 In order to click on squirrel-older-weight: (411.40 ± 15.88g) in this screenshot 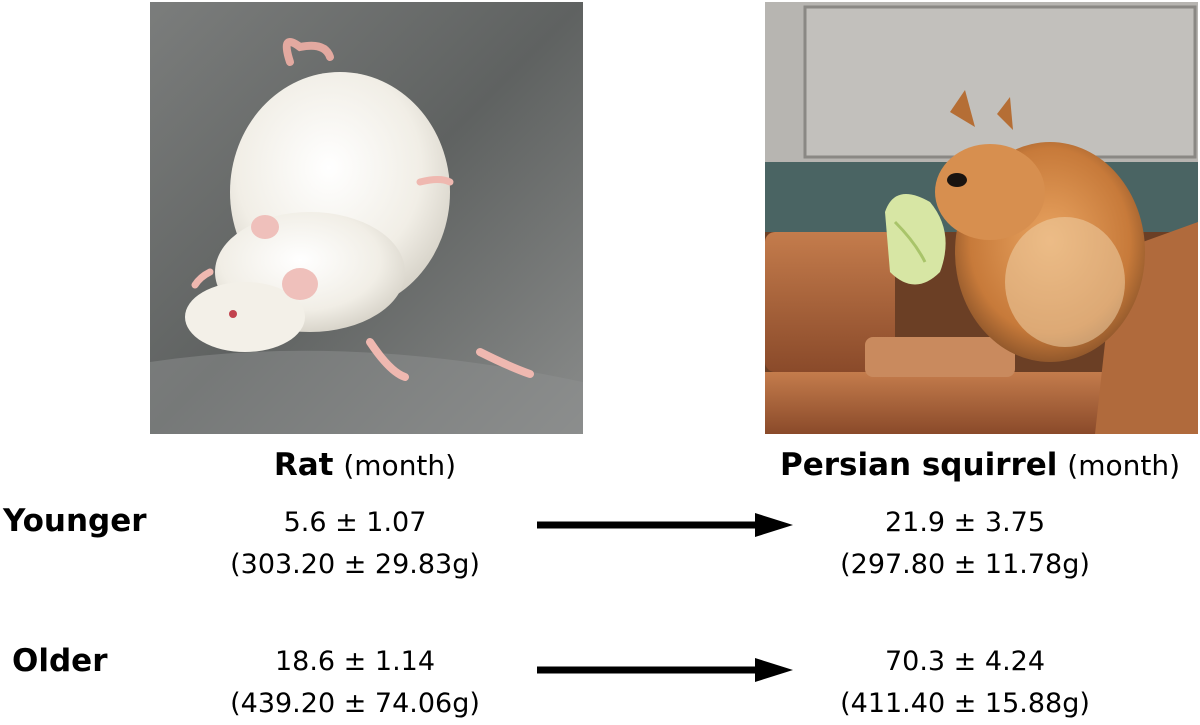, I will do `click(965, 703)`.